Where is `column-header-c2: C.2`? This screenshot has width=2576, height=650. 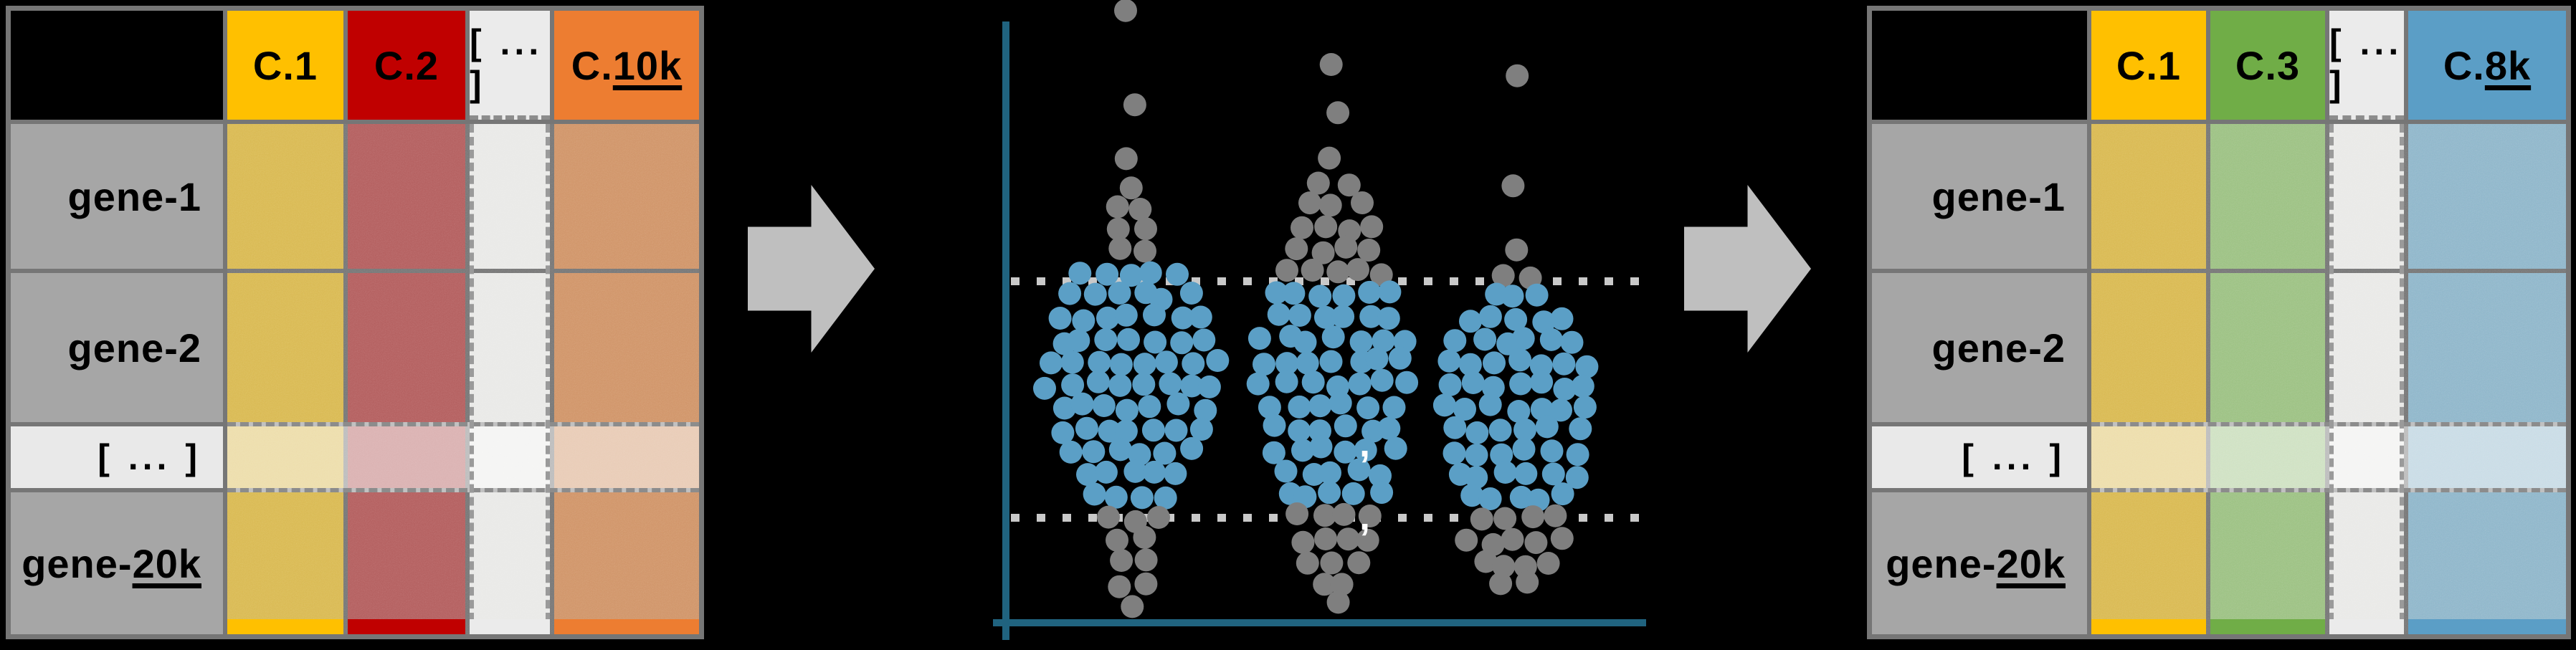 column-header-c2: C.2 is located at coordinates (406, 65).